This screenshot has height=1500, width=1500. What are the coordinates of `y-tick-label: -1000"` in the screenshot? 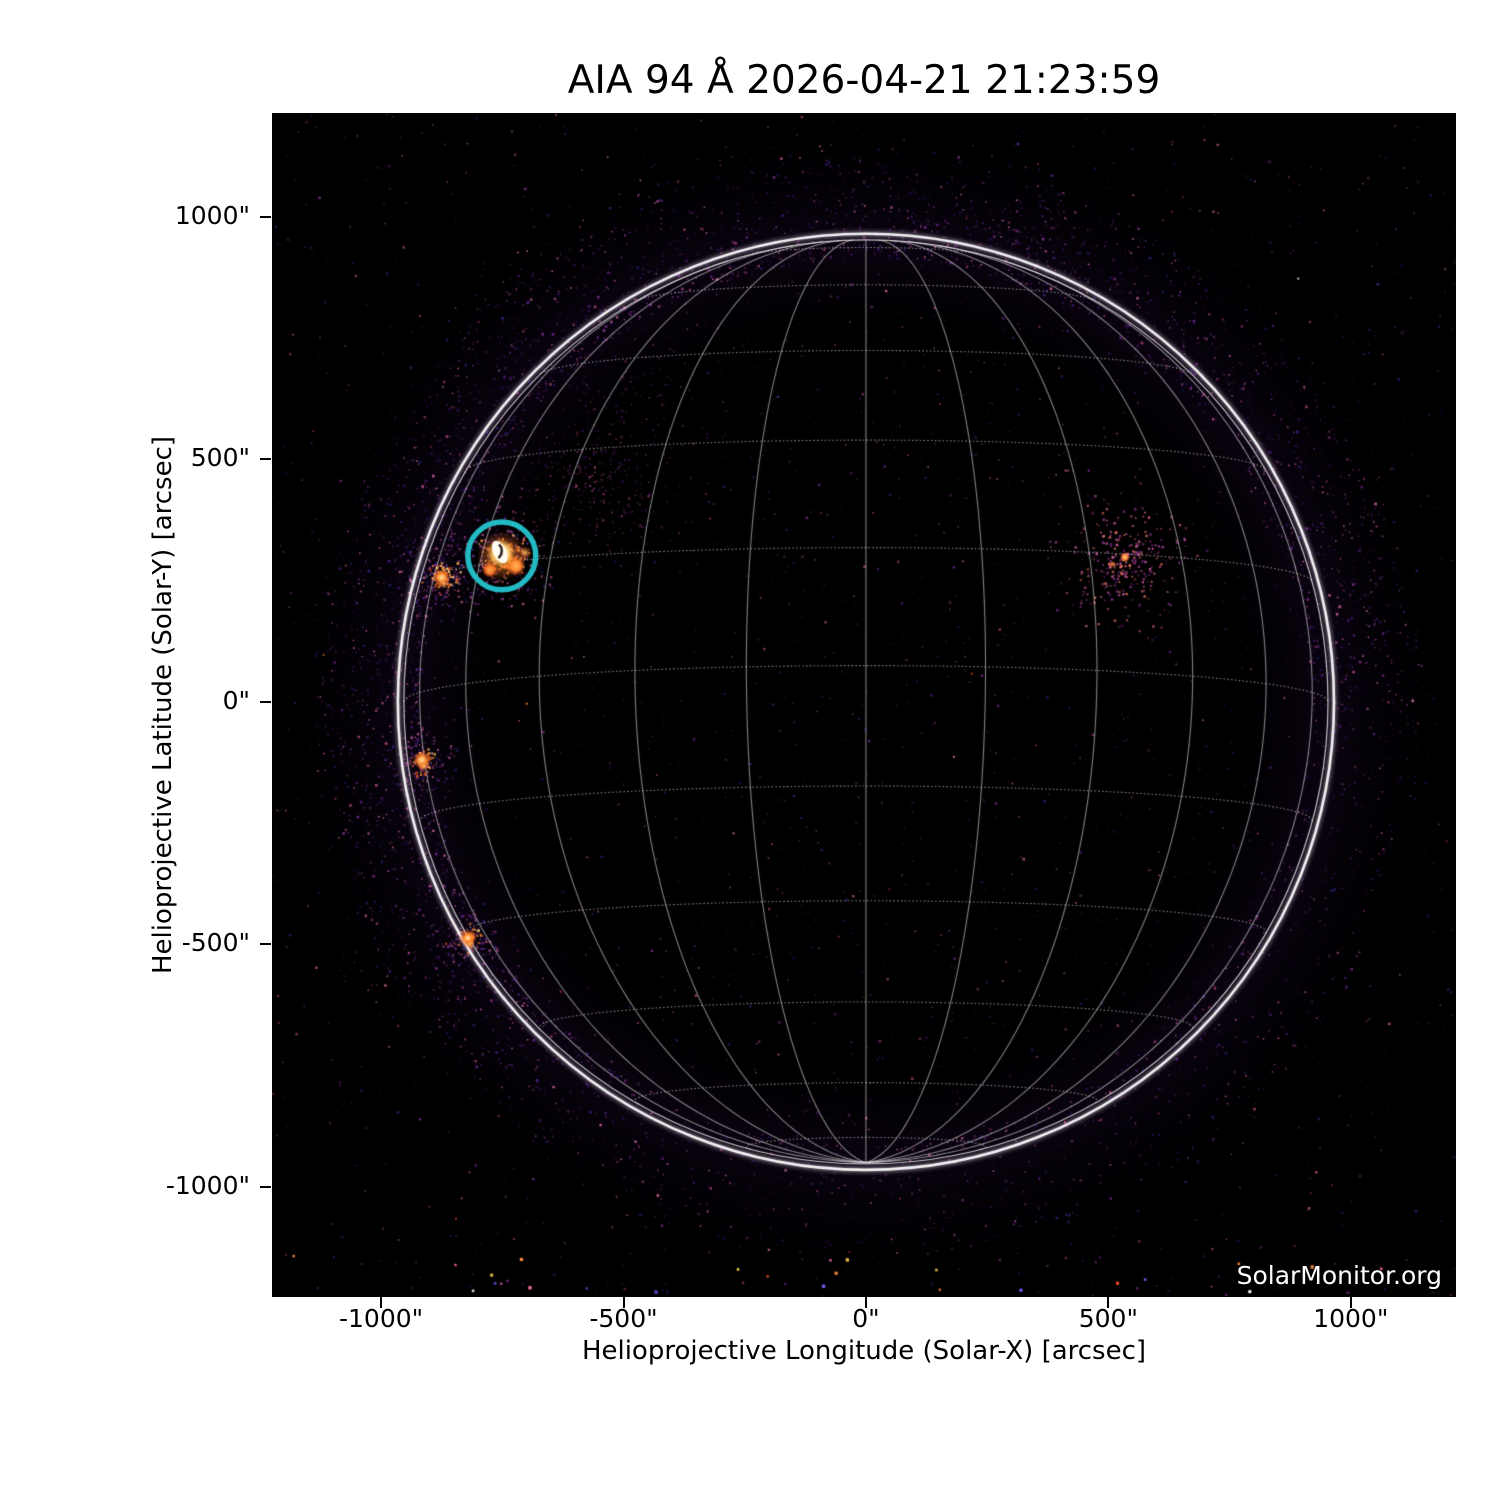 It's located at (207, 1185).